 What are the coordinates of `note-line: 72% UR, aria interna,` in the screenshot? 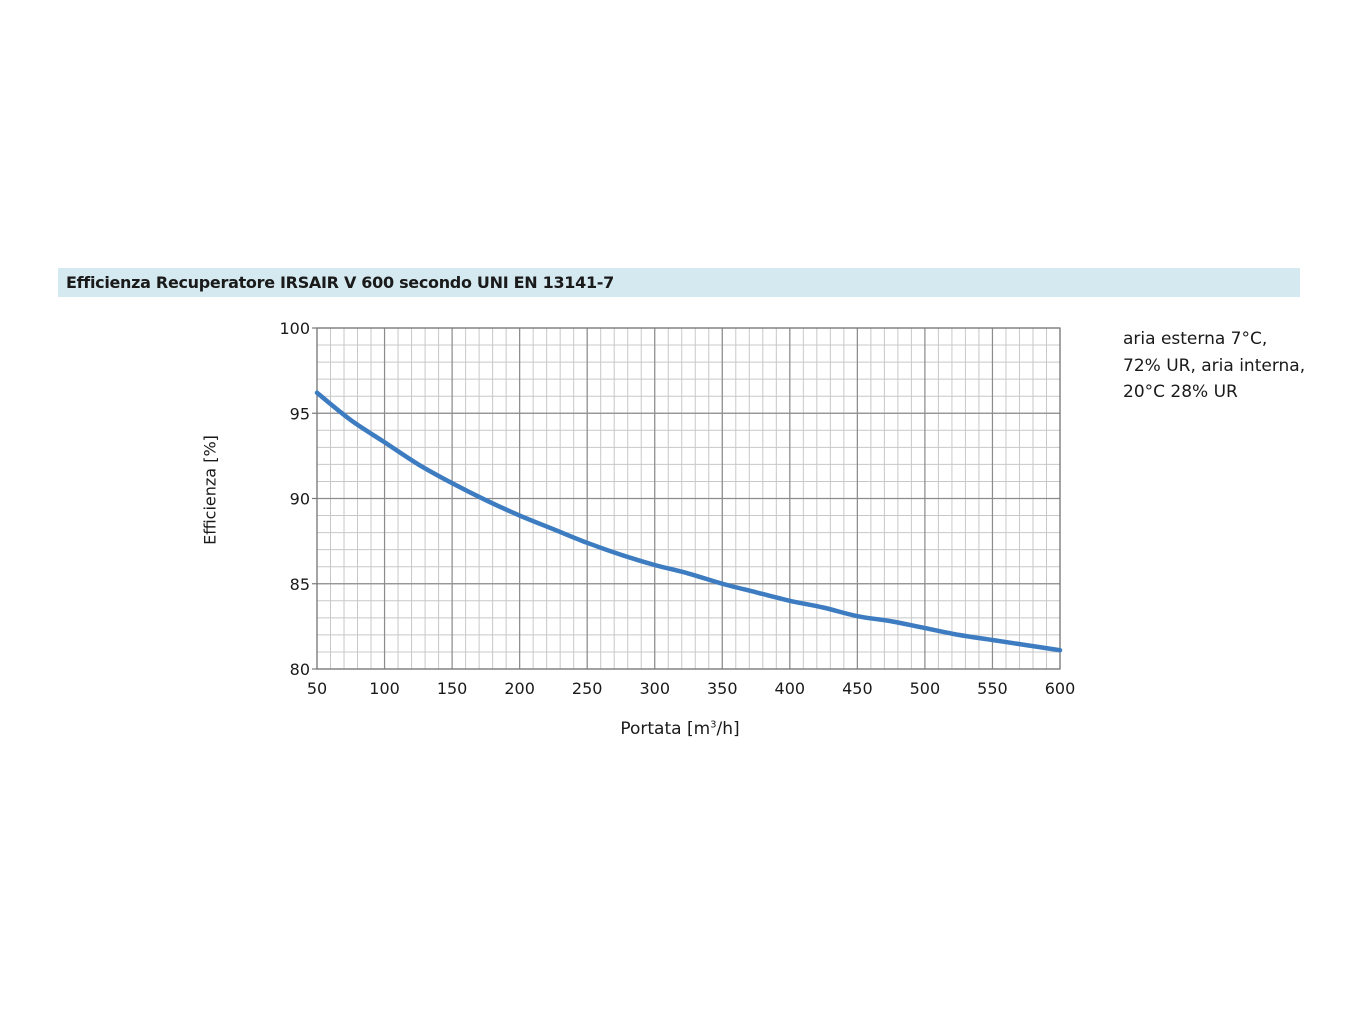 It's located at (1214, 365).